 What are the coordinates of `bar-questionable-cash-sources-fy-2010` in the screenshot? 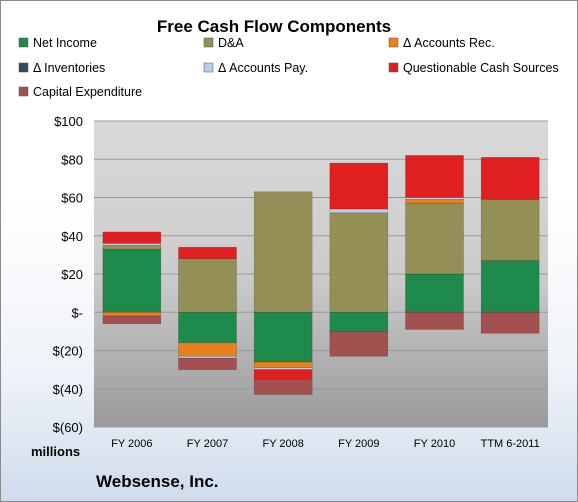 It's located at (434, 176).